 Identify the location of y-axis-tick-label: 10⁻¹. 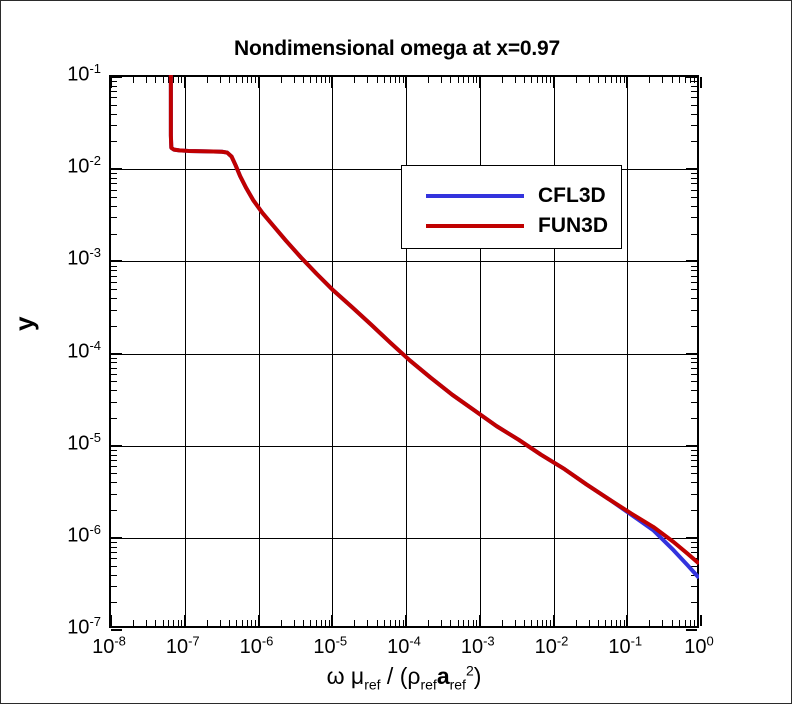
(84, 73).